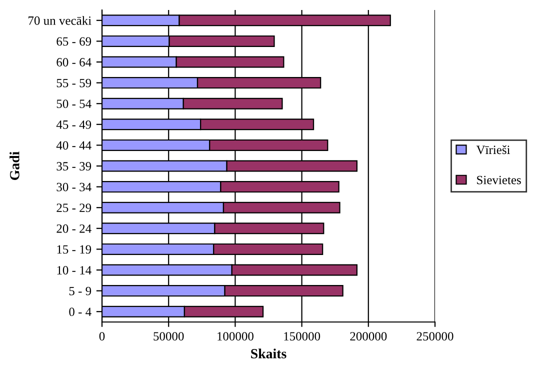 This screenshot has height=390, width=538. I want to click on y-tick-label: 60 - 64, so click(74, 62).